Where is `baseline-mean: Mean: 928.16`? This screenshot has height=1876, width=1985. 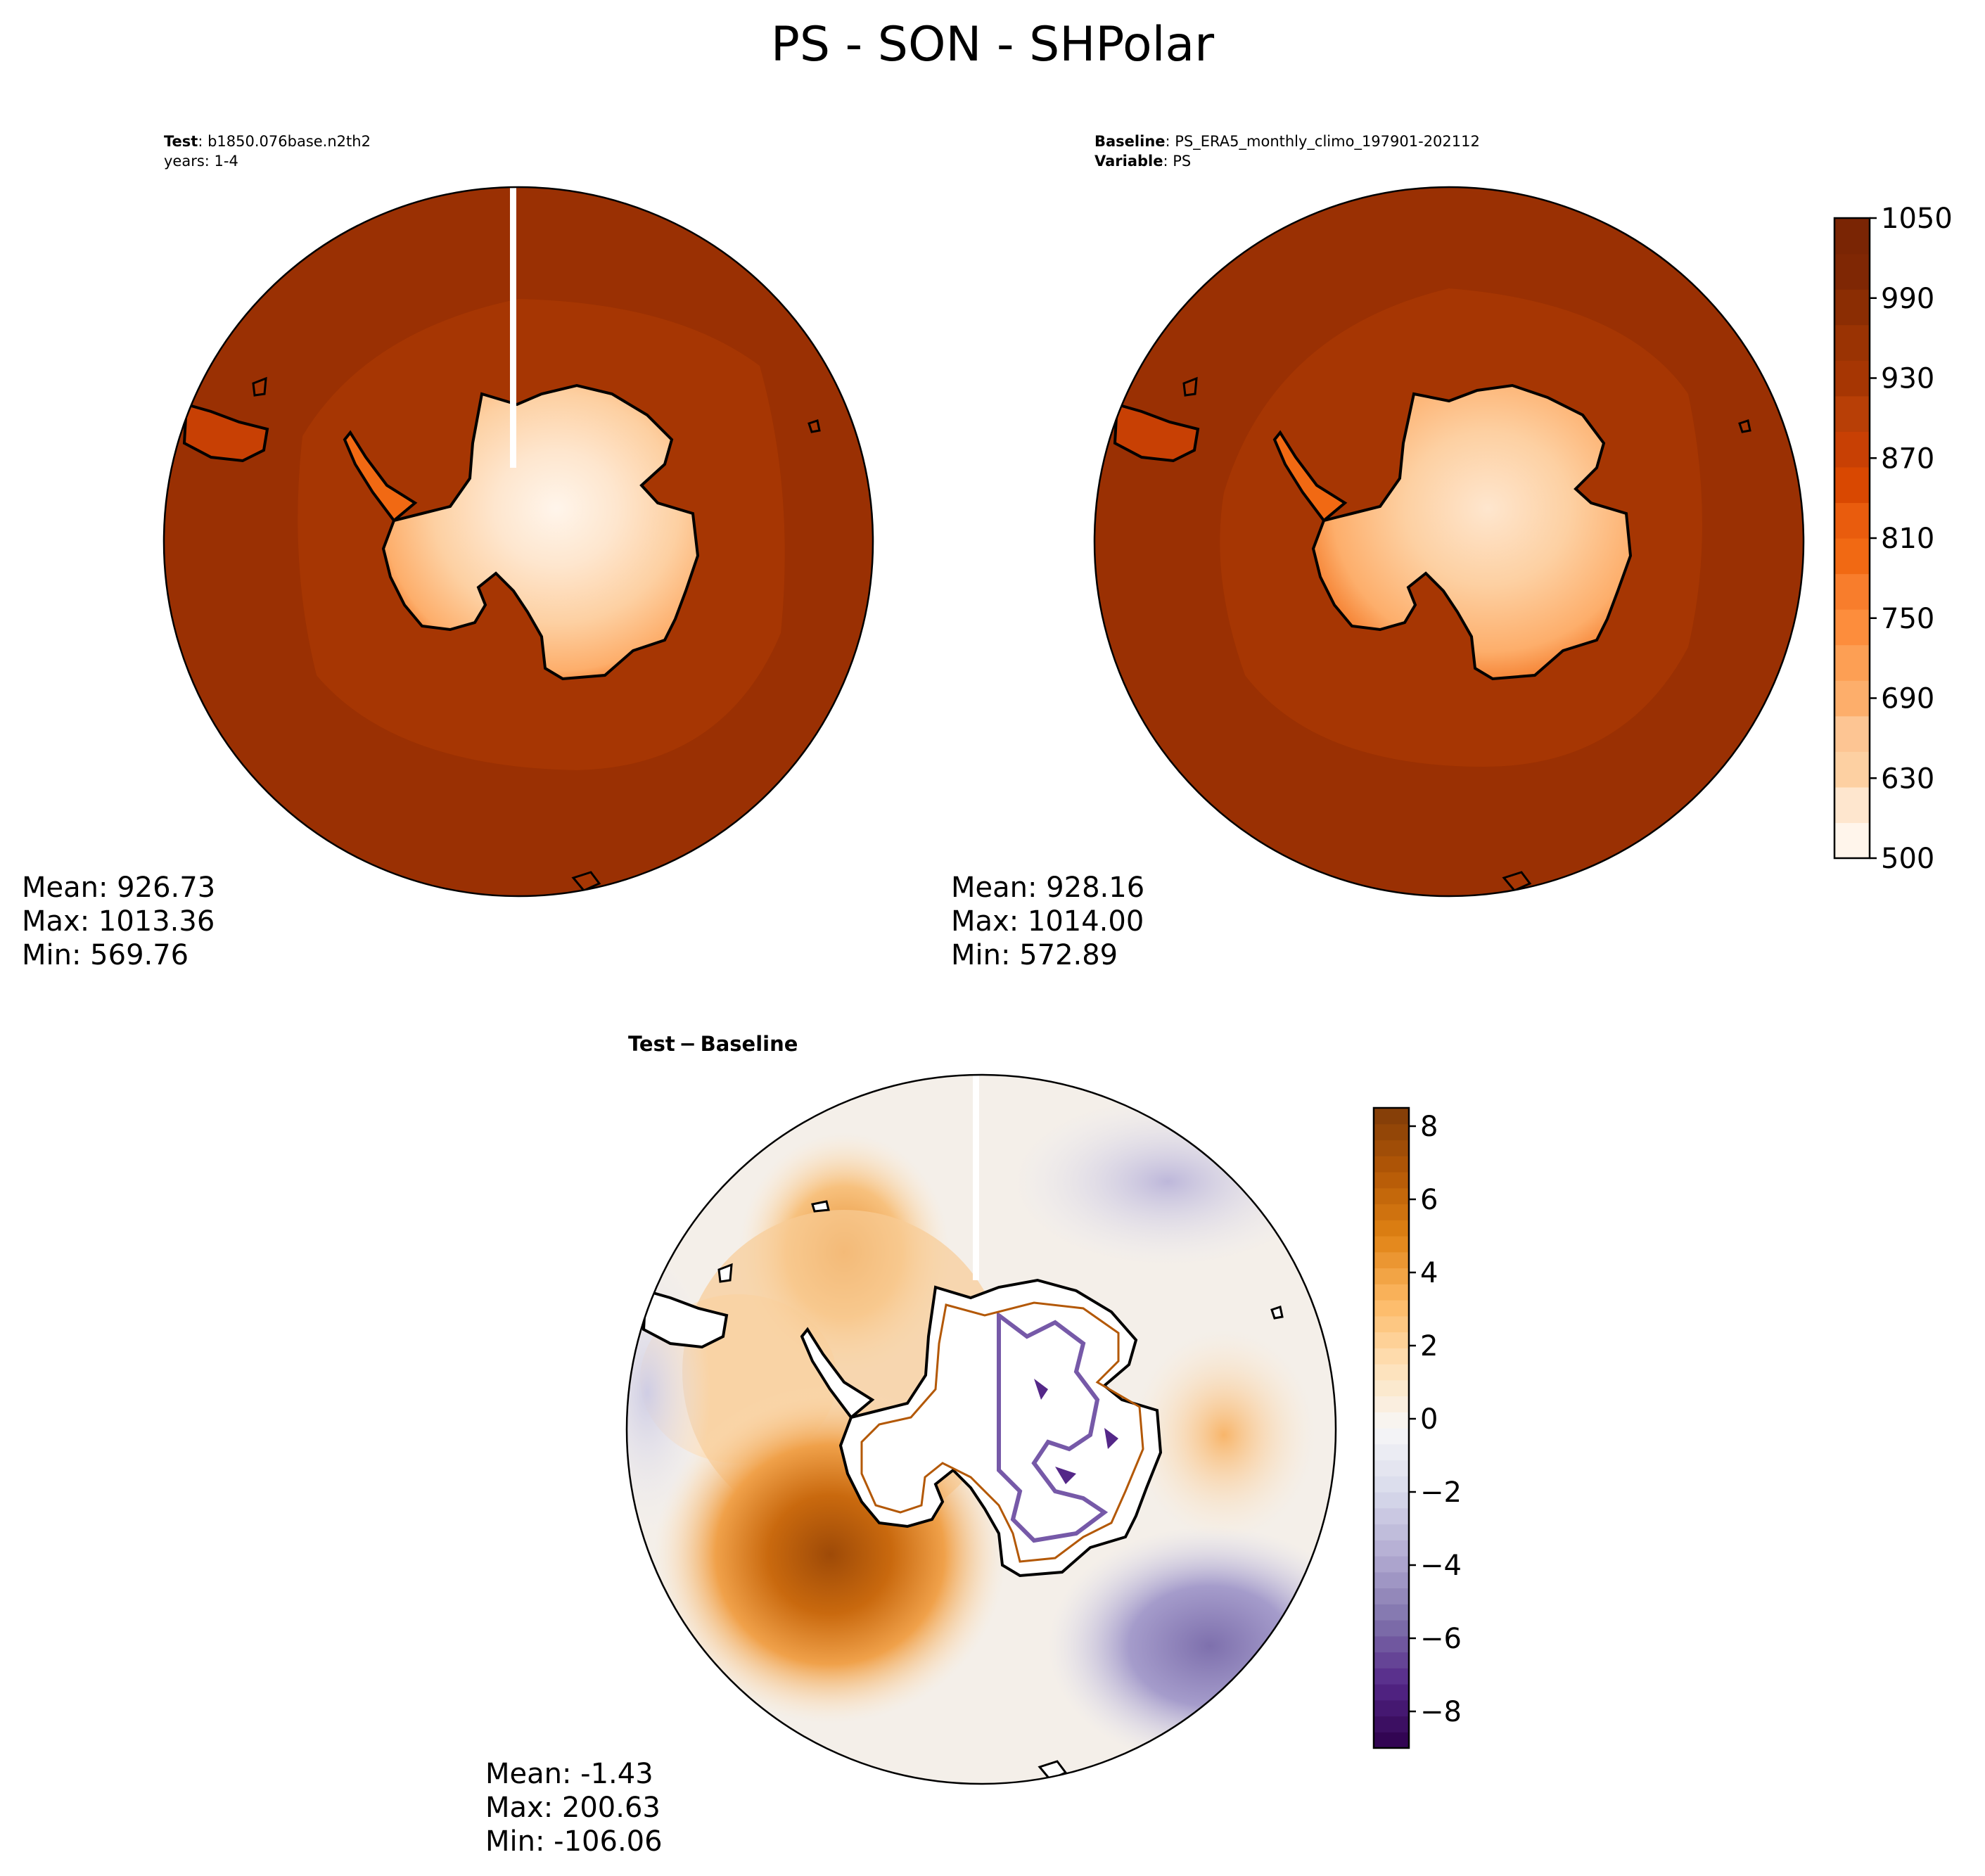 baseline-mean: Mean: 928.16 is located at coordinates (1048, 888).